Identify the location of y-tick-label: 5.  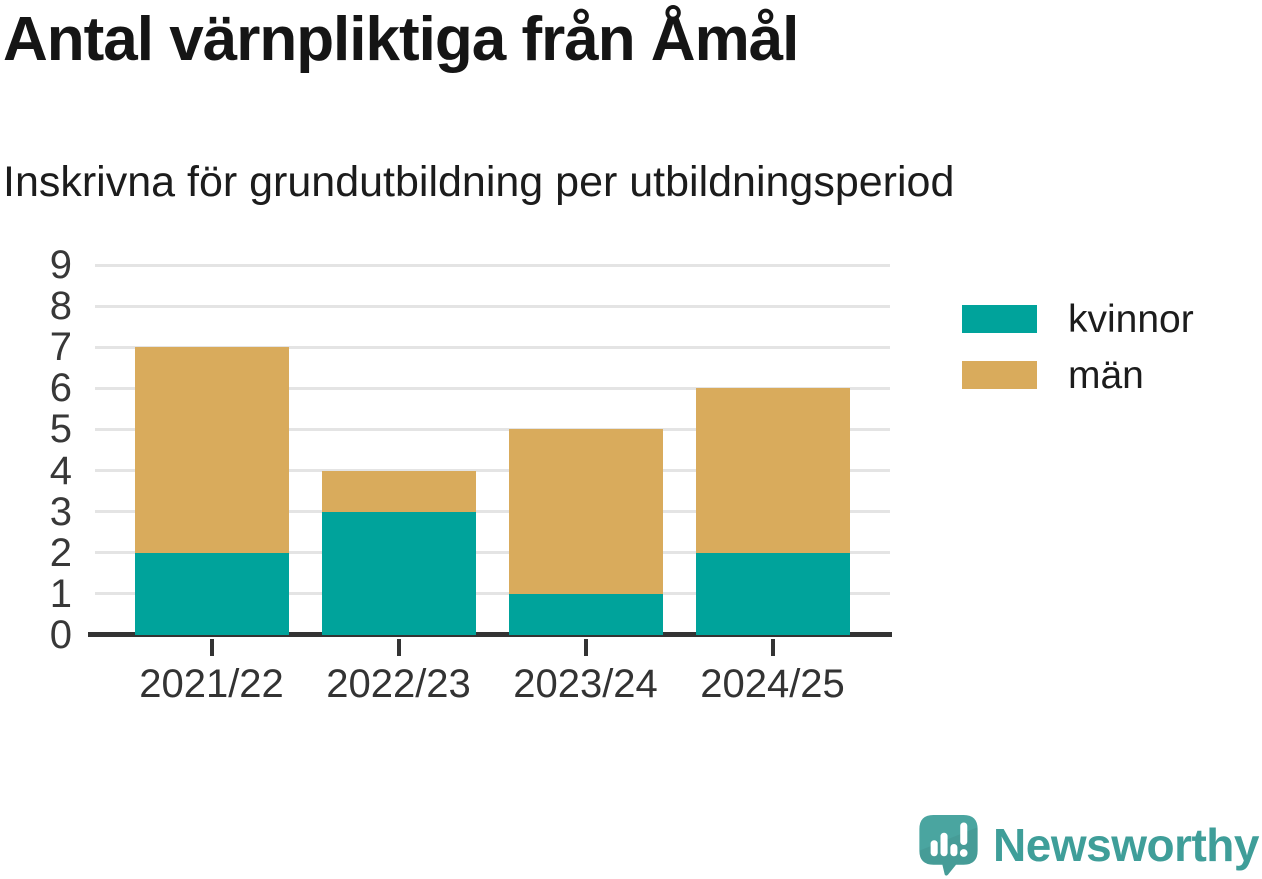
(60, 429).